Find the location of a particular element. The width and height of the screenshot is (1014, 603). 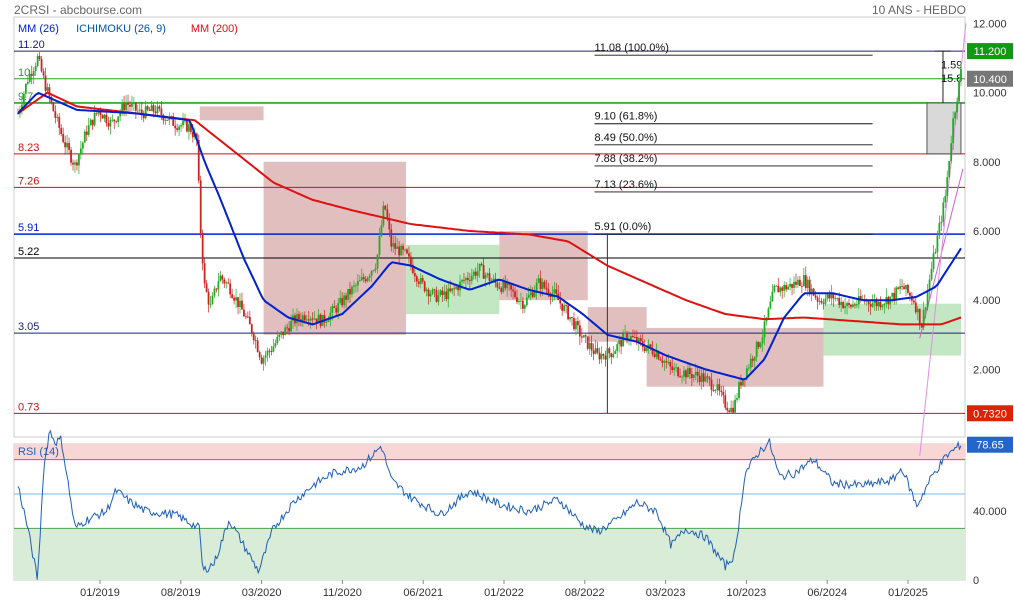

x-tick-label-7: 03/2023 is located at coordinates (666, 593).